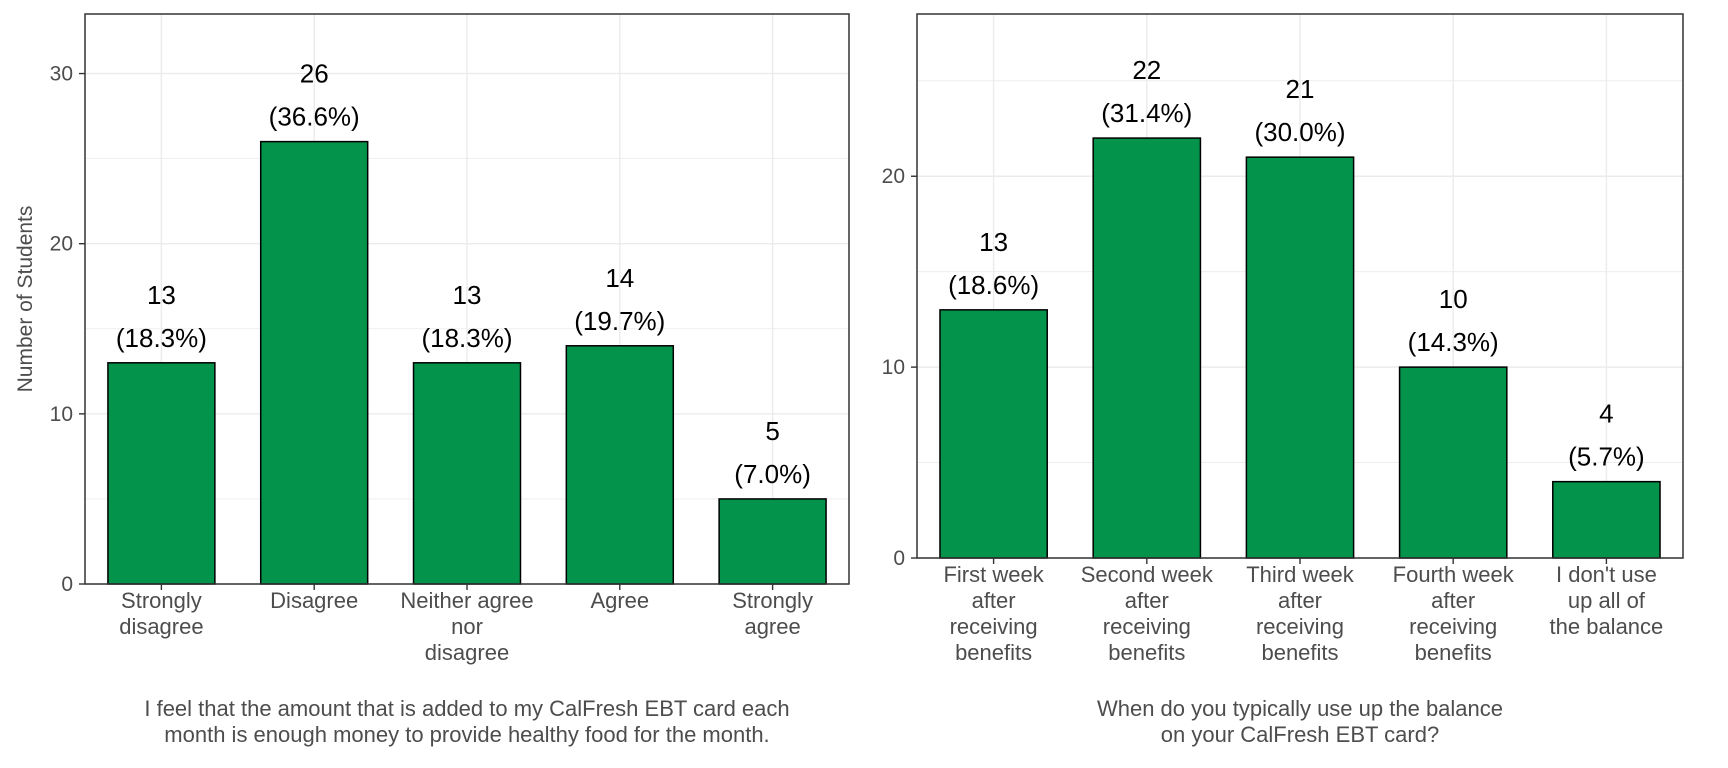 This screenshot has height=768, width=1728. I want to click on x-category-label: I don't use up all of the balance, so click(1607, 600).